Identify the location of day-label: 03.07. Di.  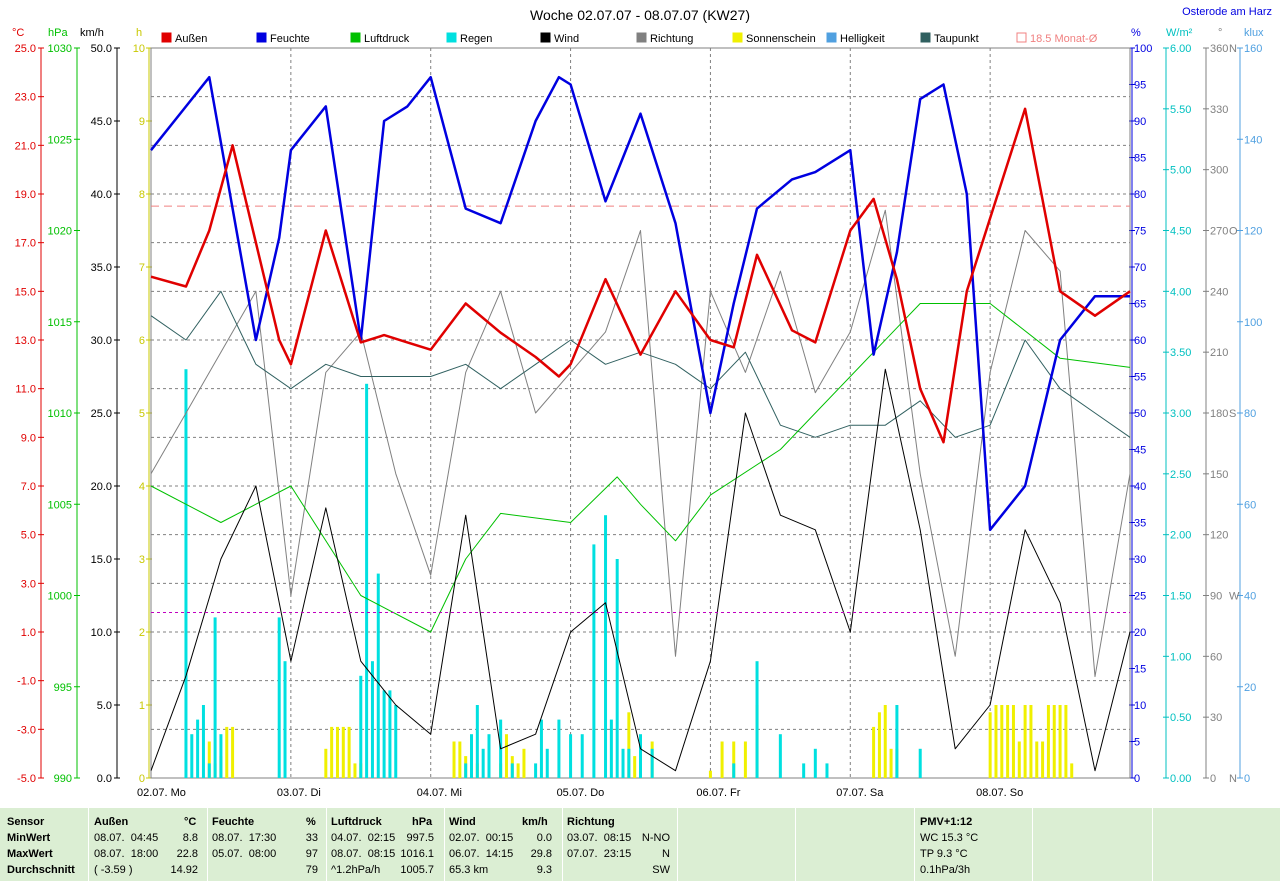
(299, 793).